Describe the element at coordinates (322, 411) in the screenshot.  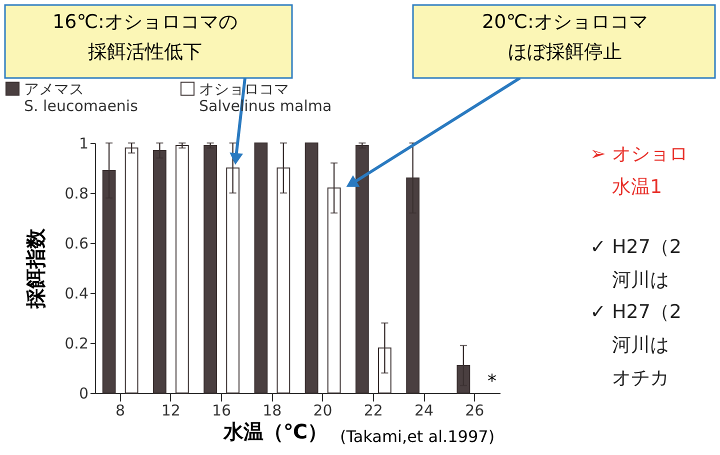
I see `x-tick-label: 20` at that location.